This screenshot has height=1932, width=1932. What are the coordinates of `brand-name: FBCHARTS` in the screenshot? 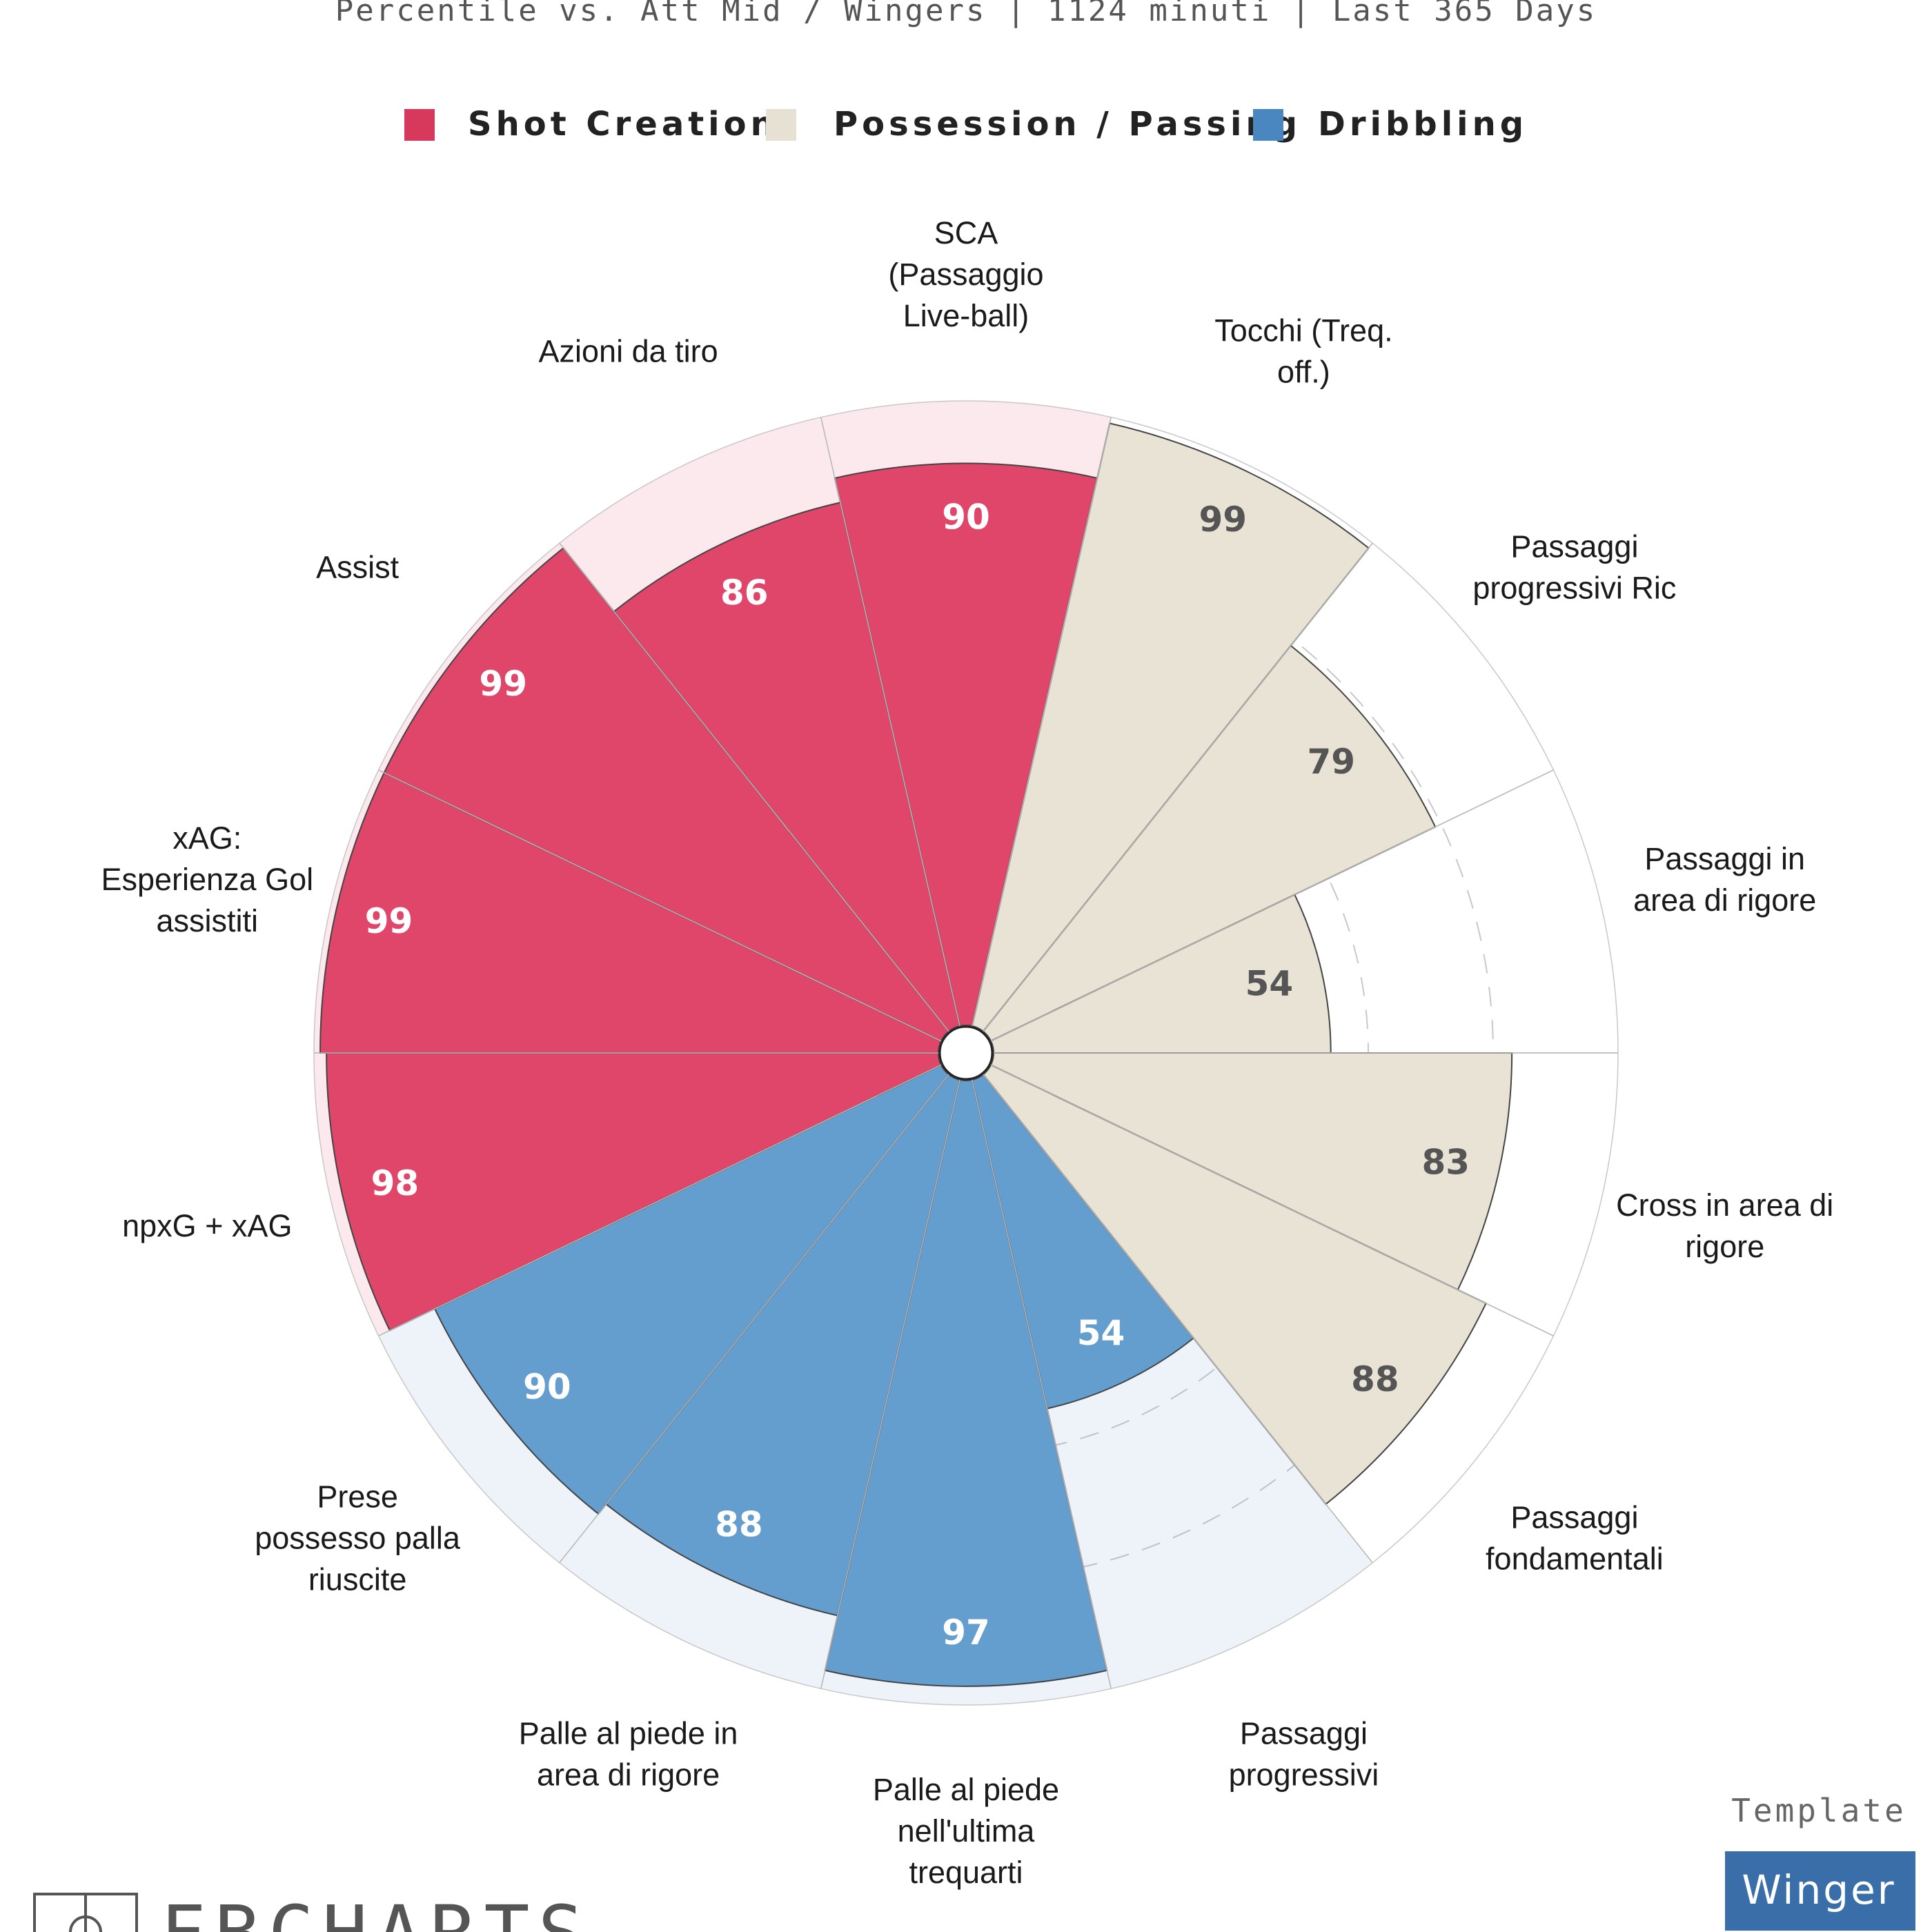 It's located at (376, 1910).